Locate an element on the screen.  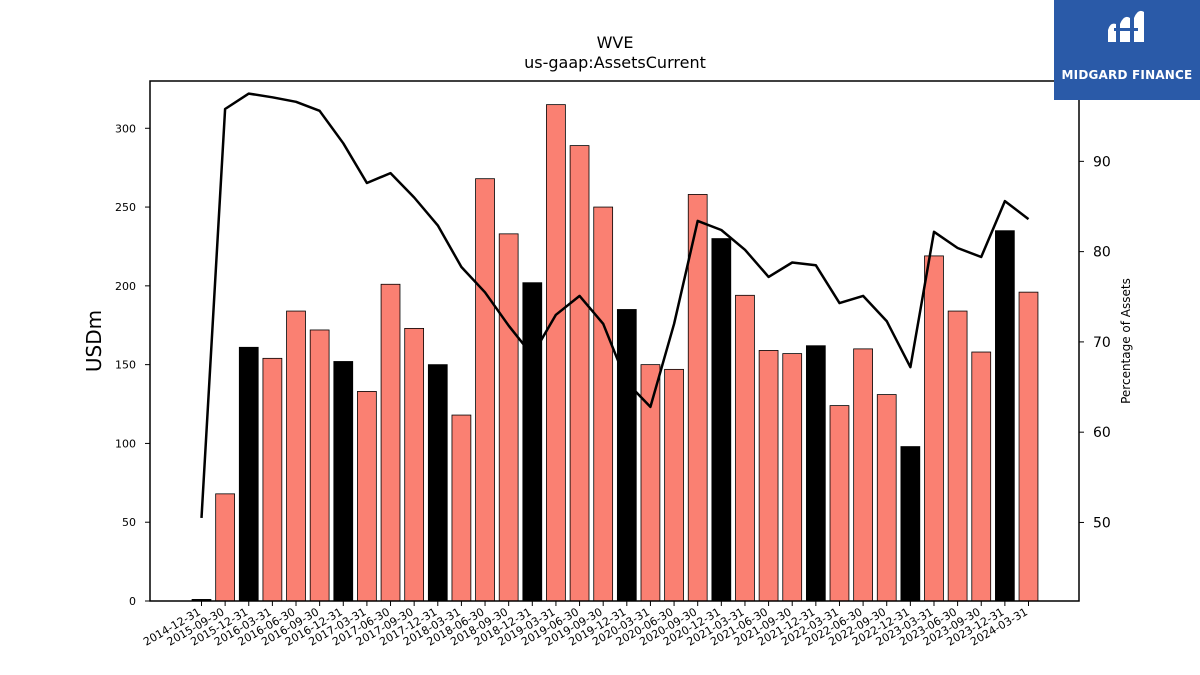
y-axis-label-right: Percentage of Assets is located at coordinates (1126, 341).